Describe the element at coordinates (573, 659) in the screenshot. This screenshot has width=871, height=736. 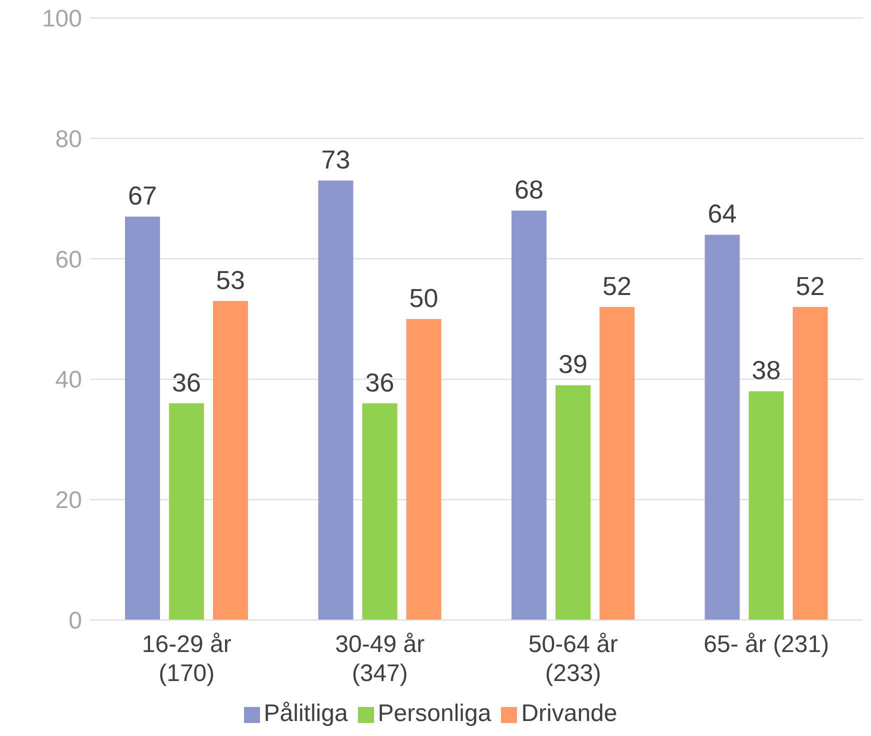
I see `x-tick-label: 50-64 år (233)` at that location.